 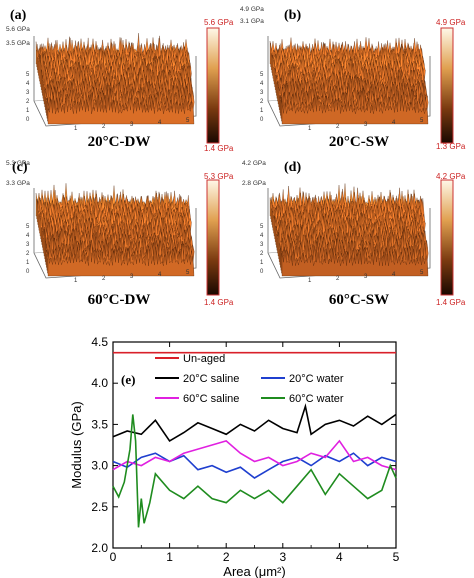 What do you see at coordinates (211, 379) in the screenshot?
I see `legend-label: 20°C saline` at bounding box center [211, 379].